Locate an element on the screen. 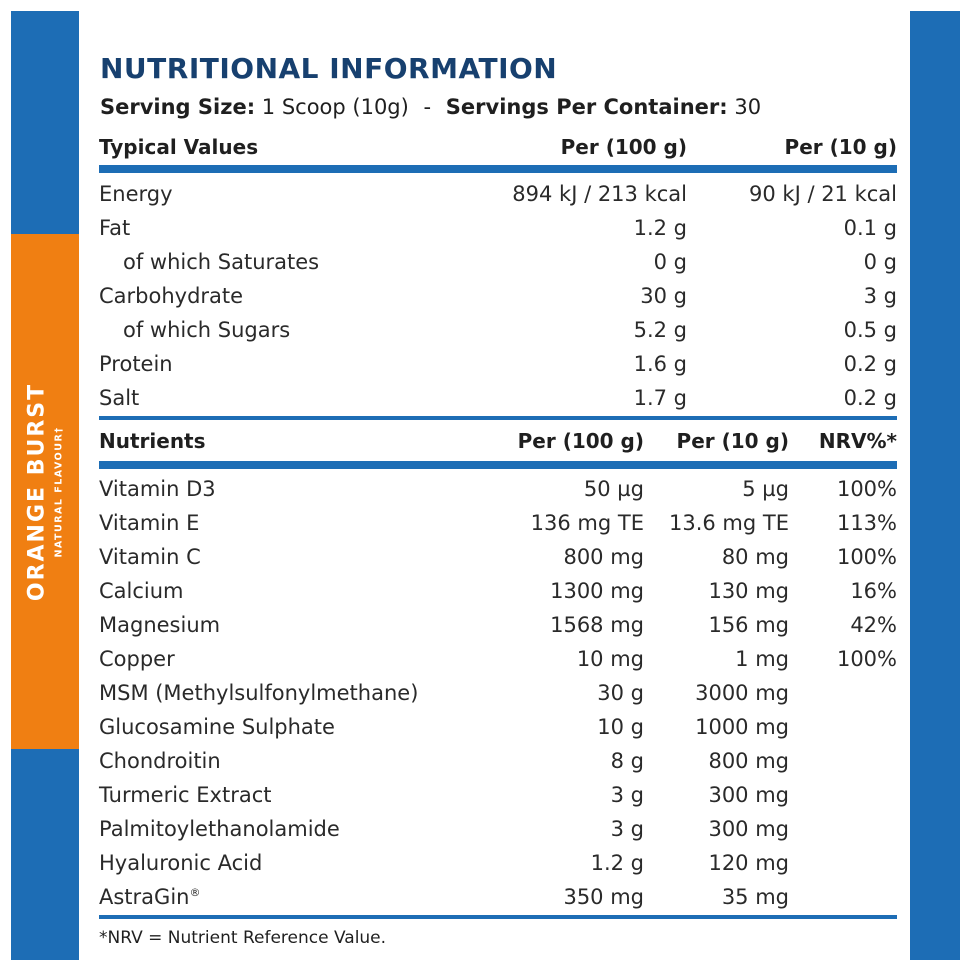 Image resolution: width=960 pixels, height=960 pixels. typical-row-per100: 5.2 g is located at coordinates (660, 330).